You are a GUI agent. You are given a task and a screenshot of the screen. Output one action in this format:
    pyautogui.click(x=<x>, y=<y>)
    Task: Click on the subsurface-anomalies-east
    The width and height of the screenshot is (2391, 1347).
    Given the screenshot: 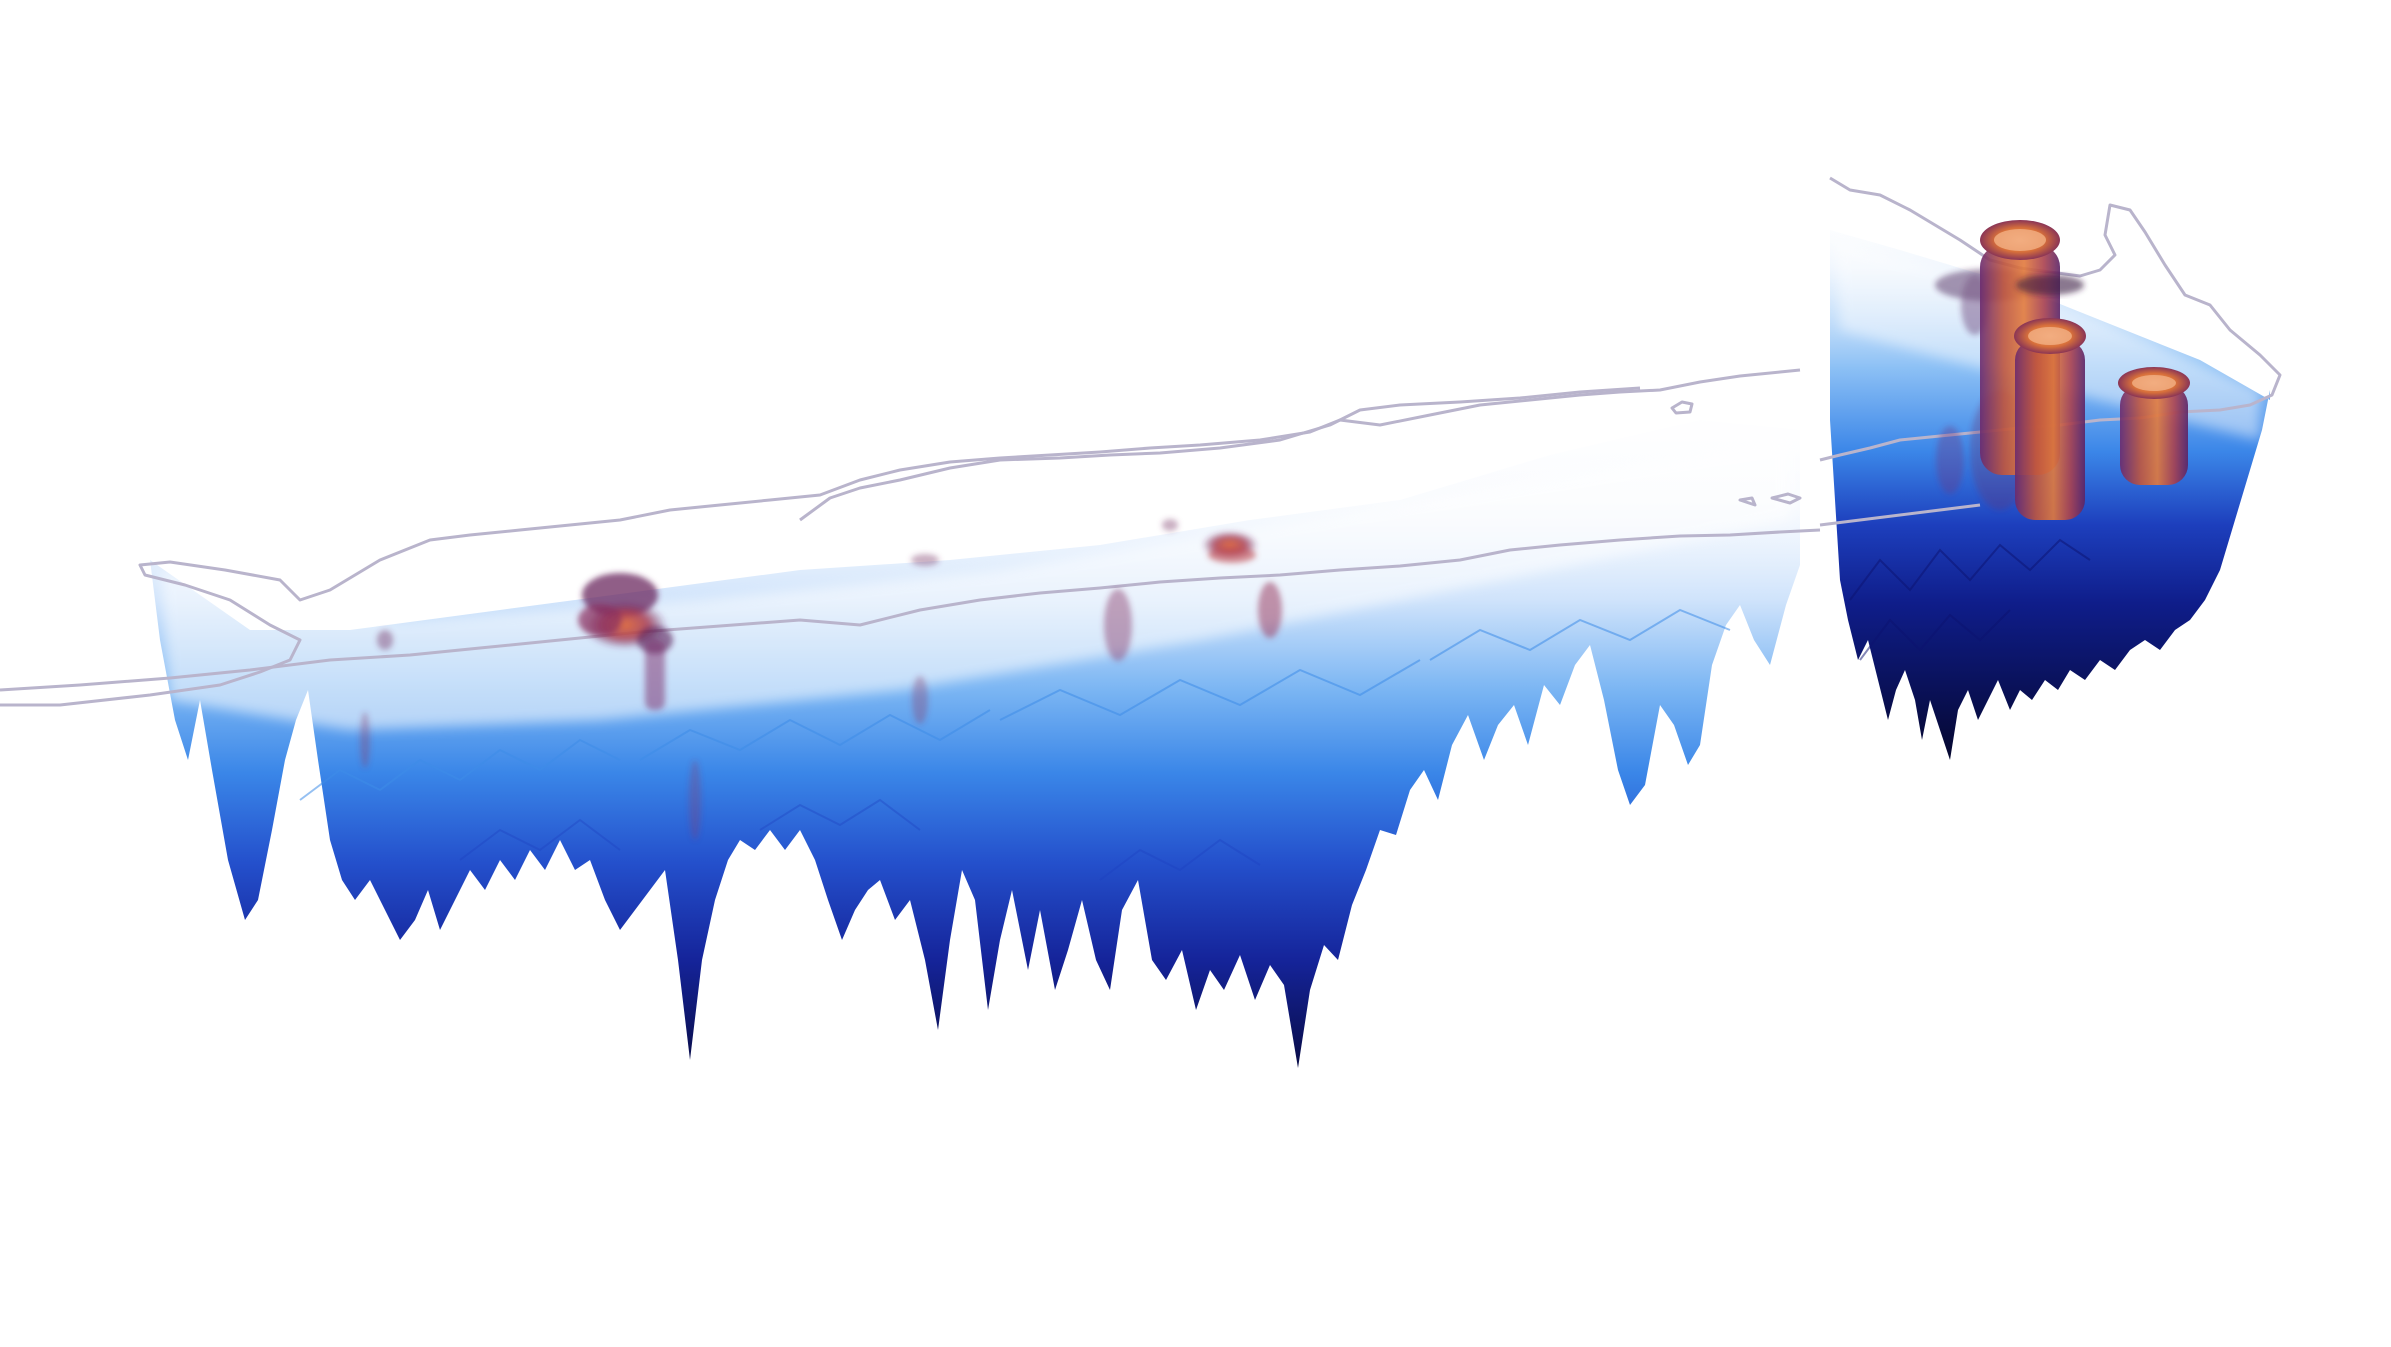 What is the action you would take?
    pyautogui.click(x=2062, y=370)
    